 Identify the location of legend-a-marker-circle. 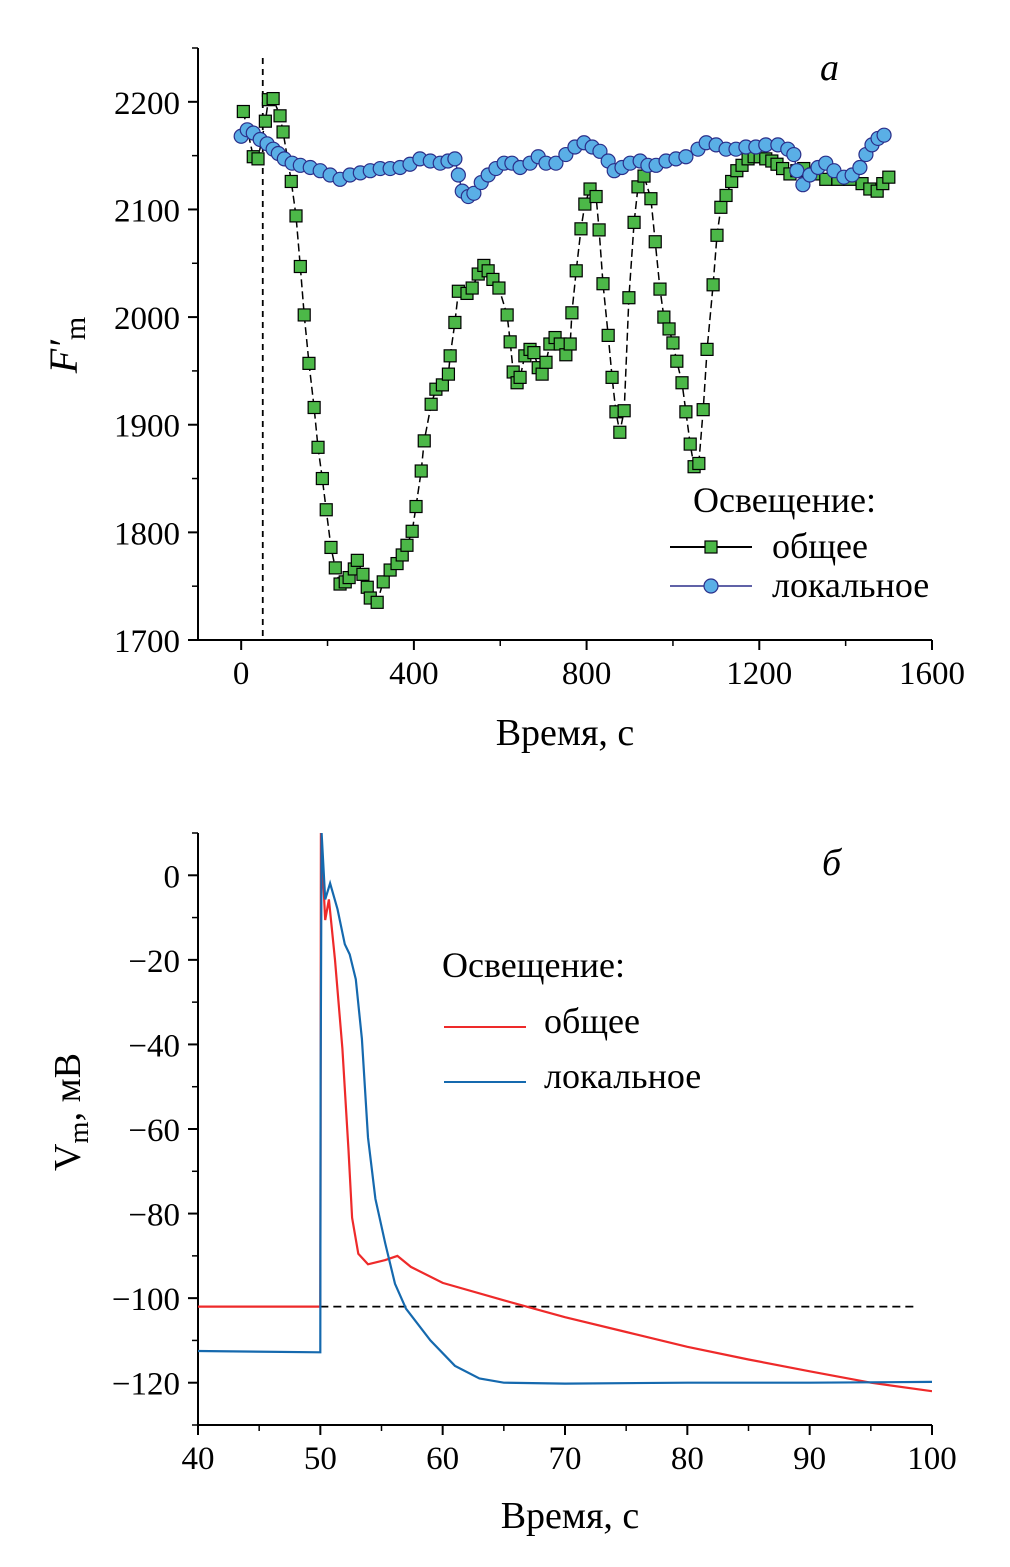
(711, 586).